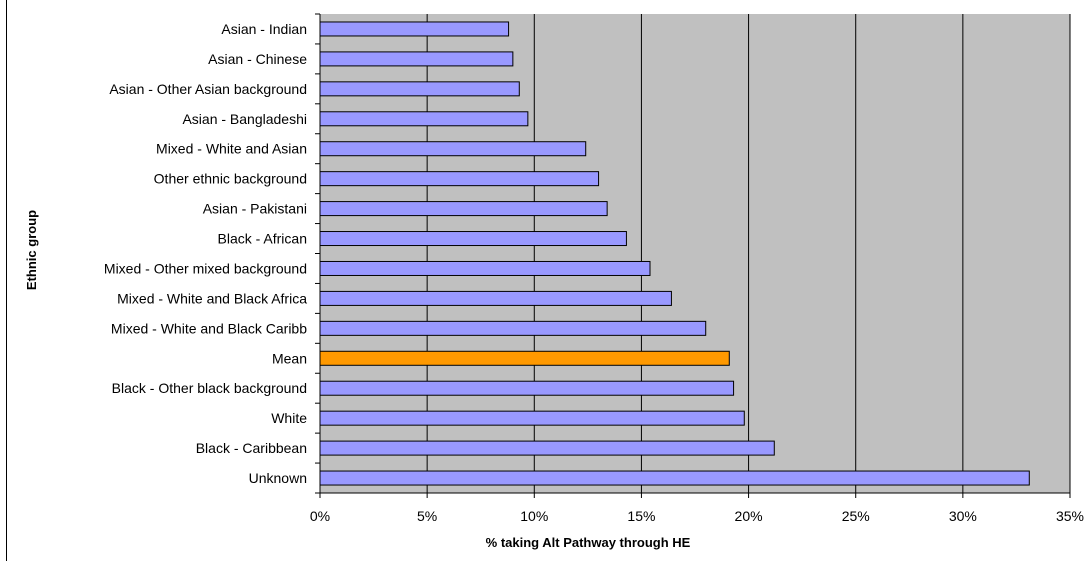 This screenshot has height=562, width=1091. What do you see at coordinates (264, 29) in the screenshot?
I see `y-tick-label: Asian - Indian` at bounding box center [264, 29].